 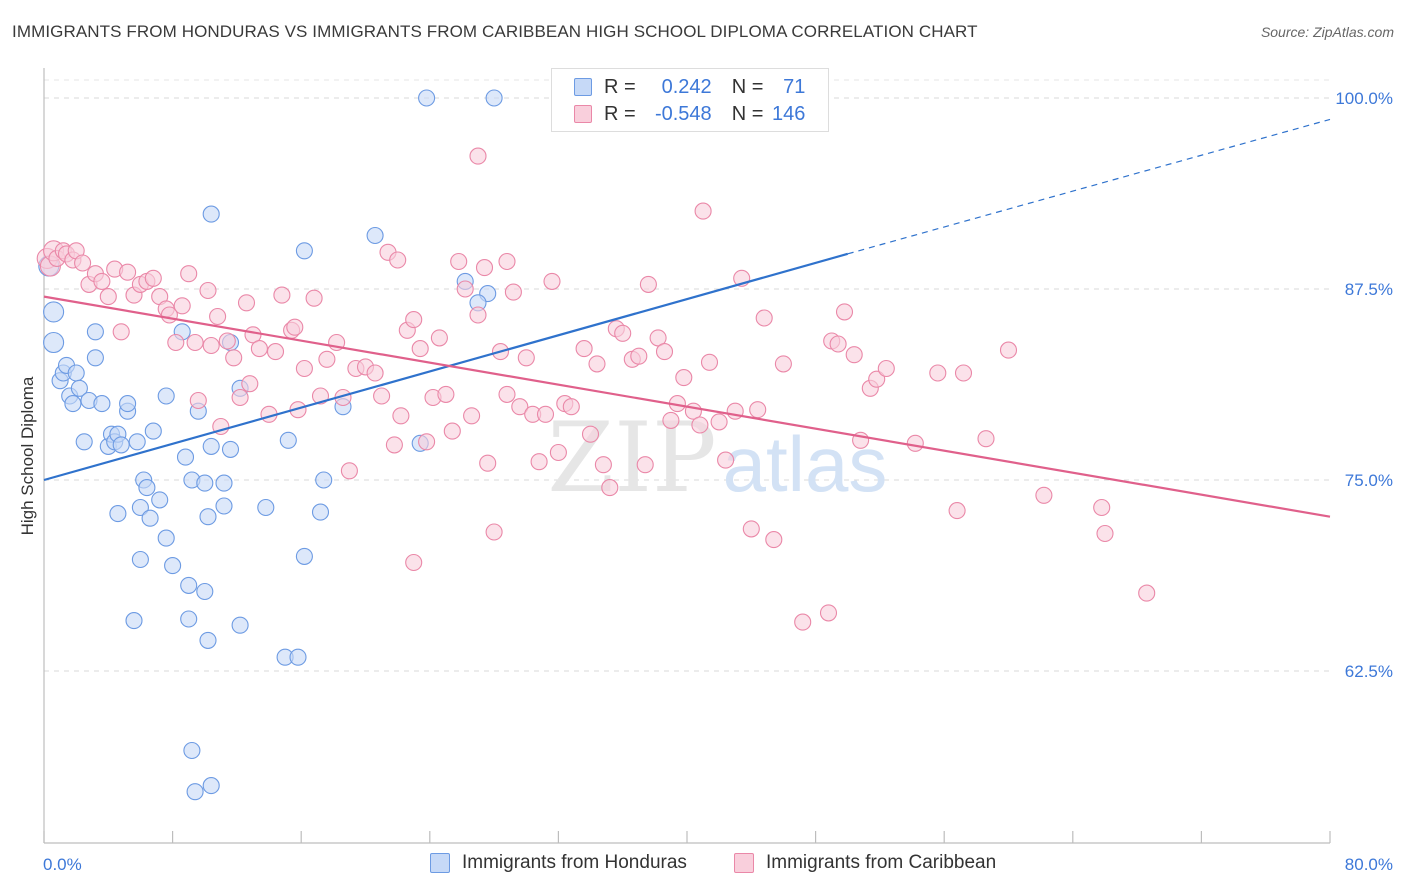 What do you see at coordinates (574, 862) in the screenshot?
I see `legend-label-honduras: Immigrants from Honduras` at bounding box center [574, 862].